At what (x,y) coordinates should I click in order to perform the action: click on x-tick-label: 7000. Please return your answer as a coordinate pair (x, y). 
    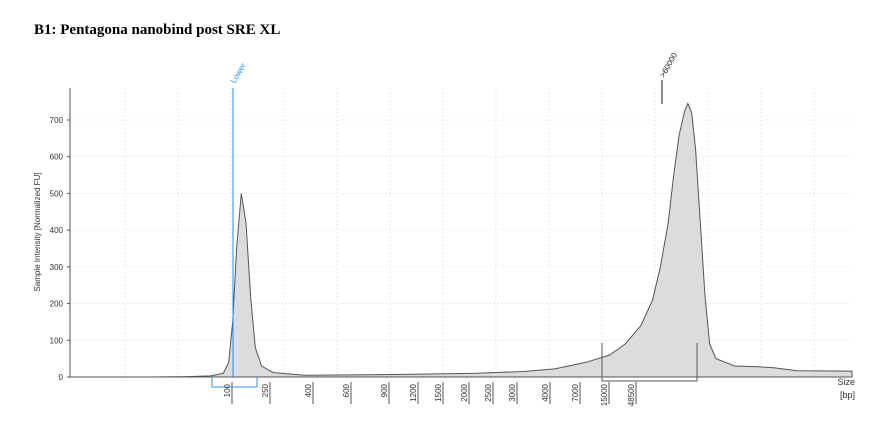
    Looking at the image, I should click on (575, 392).